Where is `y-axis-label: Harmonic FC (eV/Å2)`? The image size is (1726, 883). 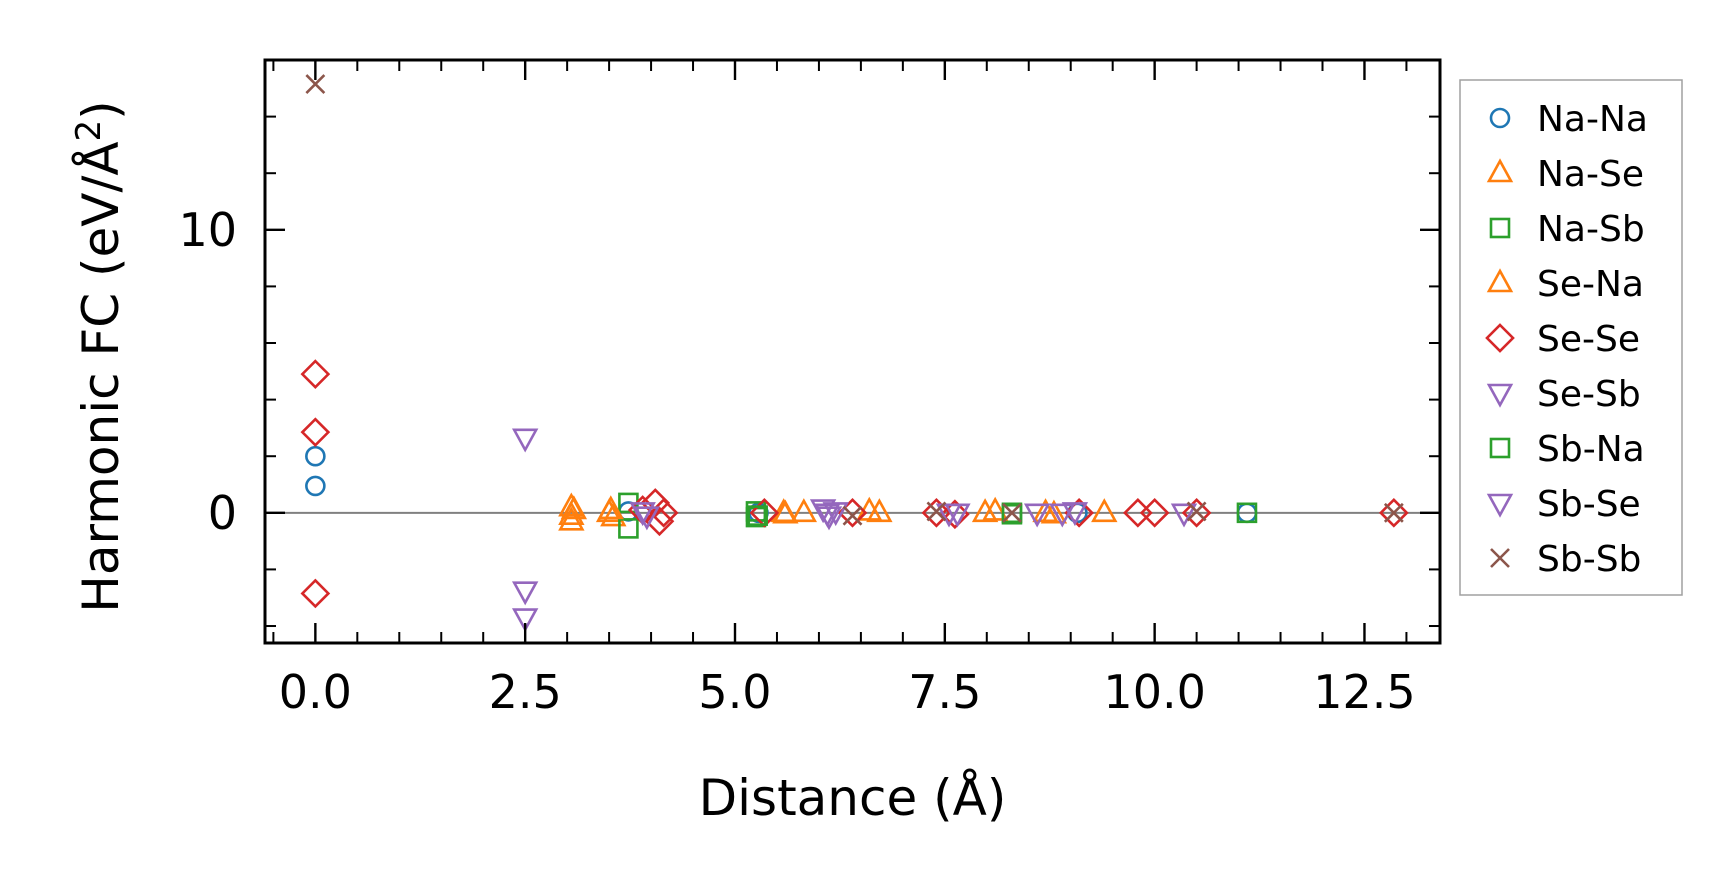
y-axis-label: Harmonic FC (eV/Å2) is located at coordinates (99, 356).